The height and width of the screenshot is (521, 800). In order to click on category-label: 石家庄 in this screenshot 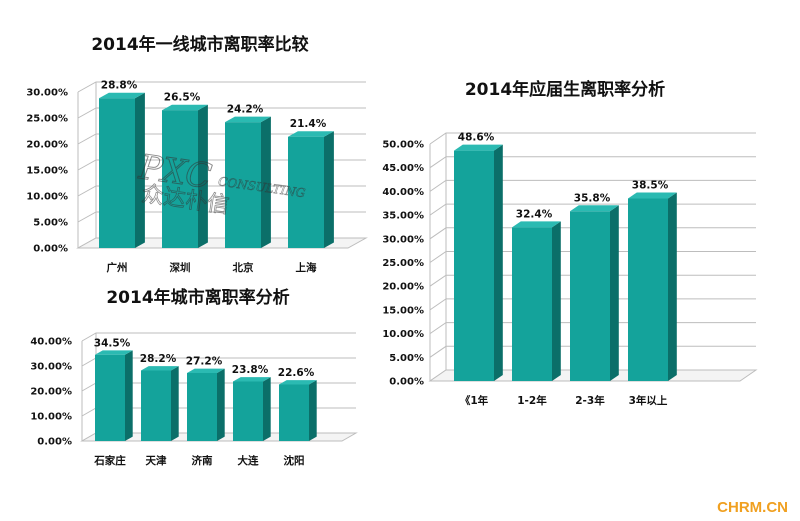, I will do `click(109, 460)`.